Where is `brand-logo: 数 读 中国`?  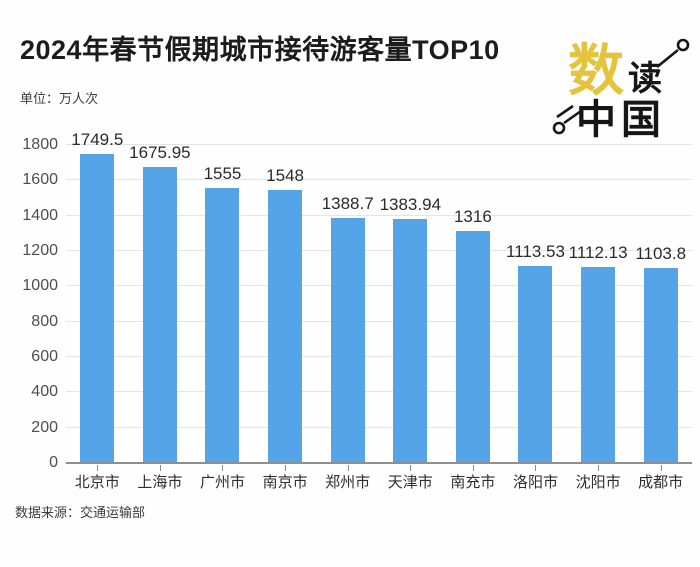
brand-logo: 数 读 中国 is located at coordinates (621, 90).